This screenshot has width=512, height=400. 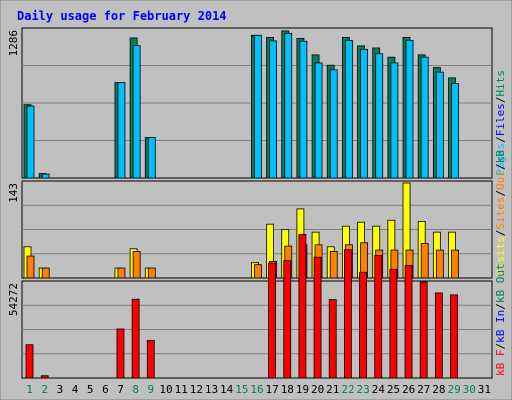 What do you see at coordinates (500, 180) in the screenshot?
I see `legend-entry: Out` at bounding box center [500, 180].